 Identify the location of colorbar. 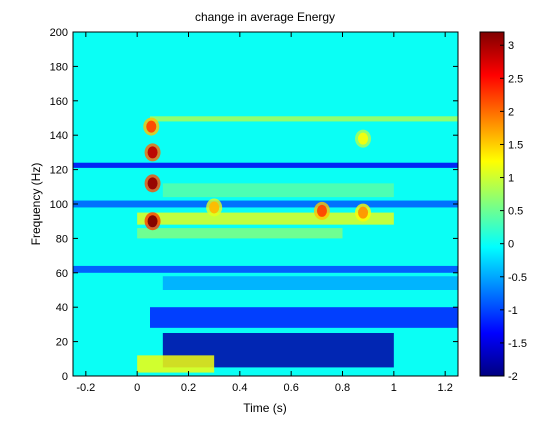
(492, 204).